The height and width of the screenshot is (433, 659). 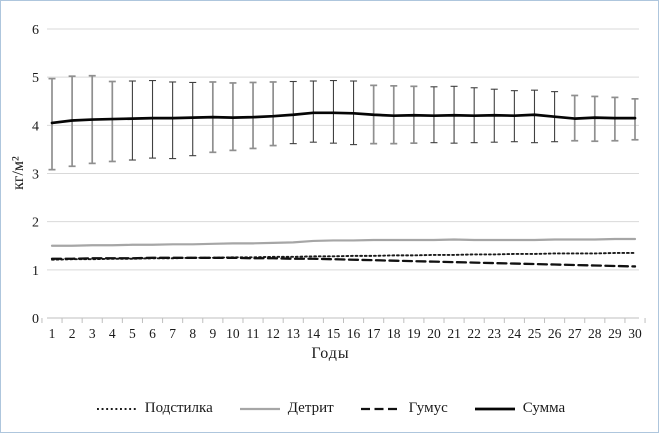 What do you see at coordinates (172, 333) in the screenshot?
I see `svg-text: 7` at bounding box center [172, 333].